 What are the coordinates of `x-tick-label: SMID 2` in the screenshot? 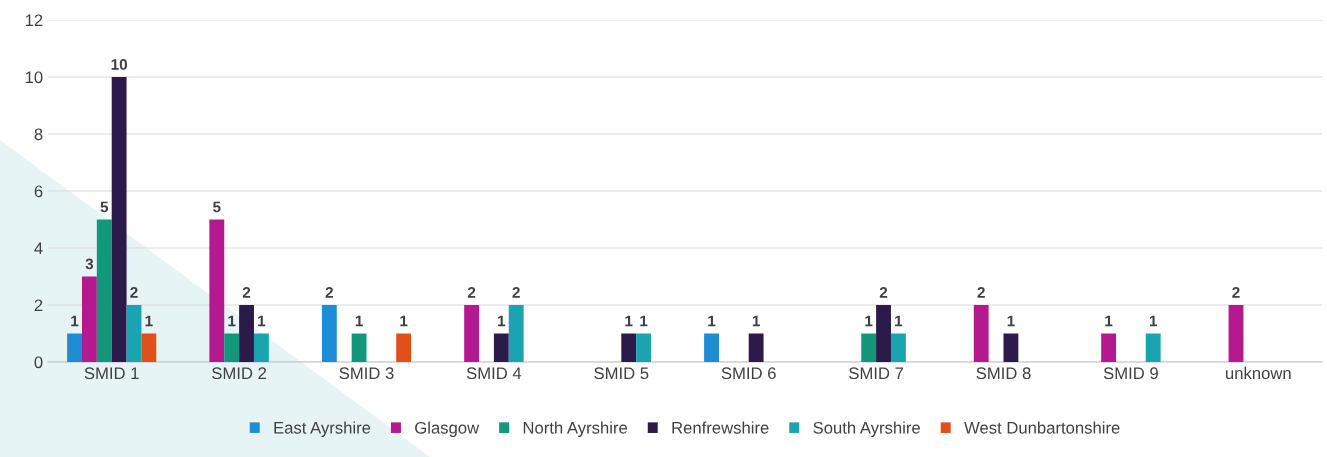 It's located at (239, 373).